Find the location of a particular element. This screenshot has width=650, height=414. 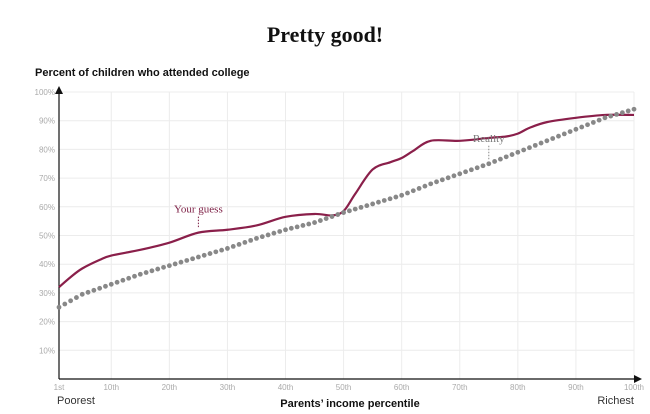

x-tick-label: 80th is located at coordinates (518, 387).